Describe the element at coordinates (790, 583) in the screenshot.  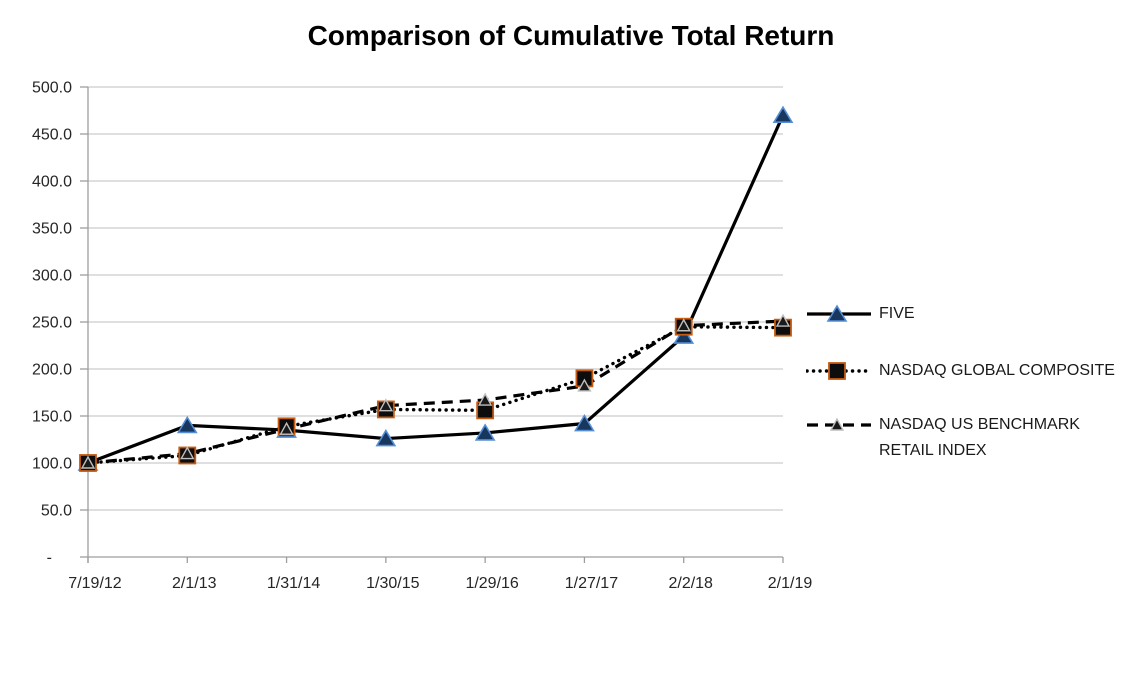
I see `svg-text: 2/1/19` at that location.